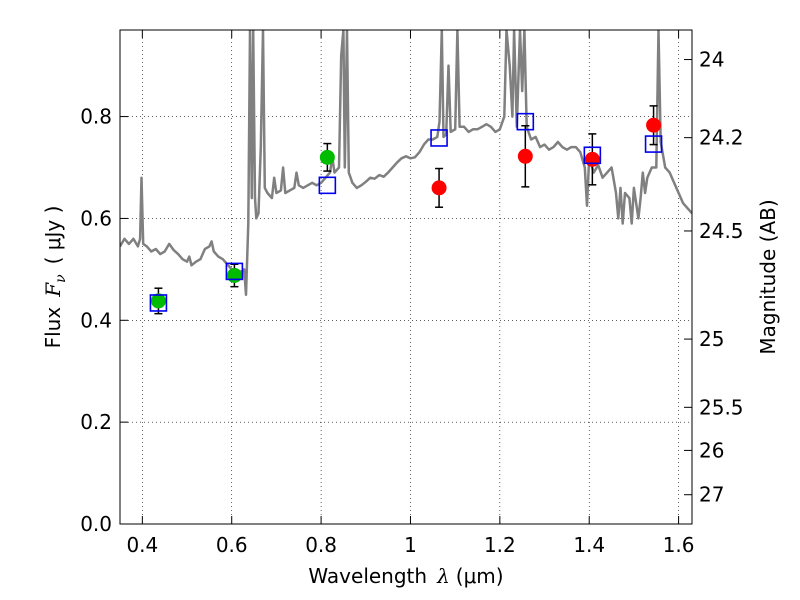 Image resolution: width=800 pixels, height=600 pixels. Describe the element at coordinates (96, 218) in the screenshot. I see `y-tick-label: 0.6` at that location.